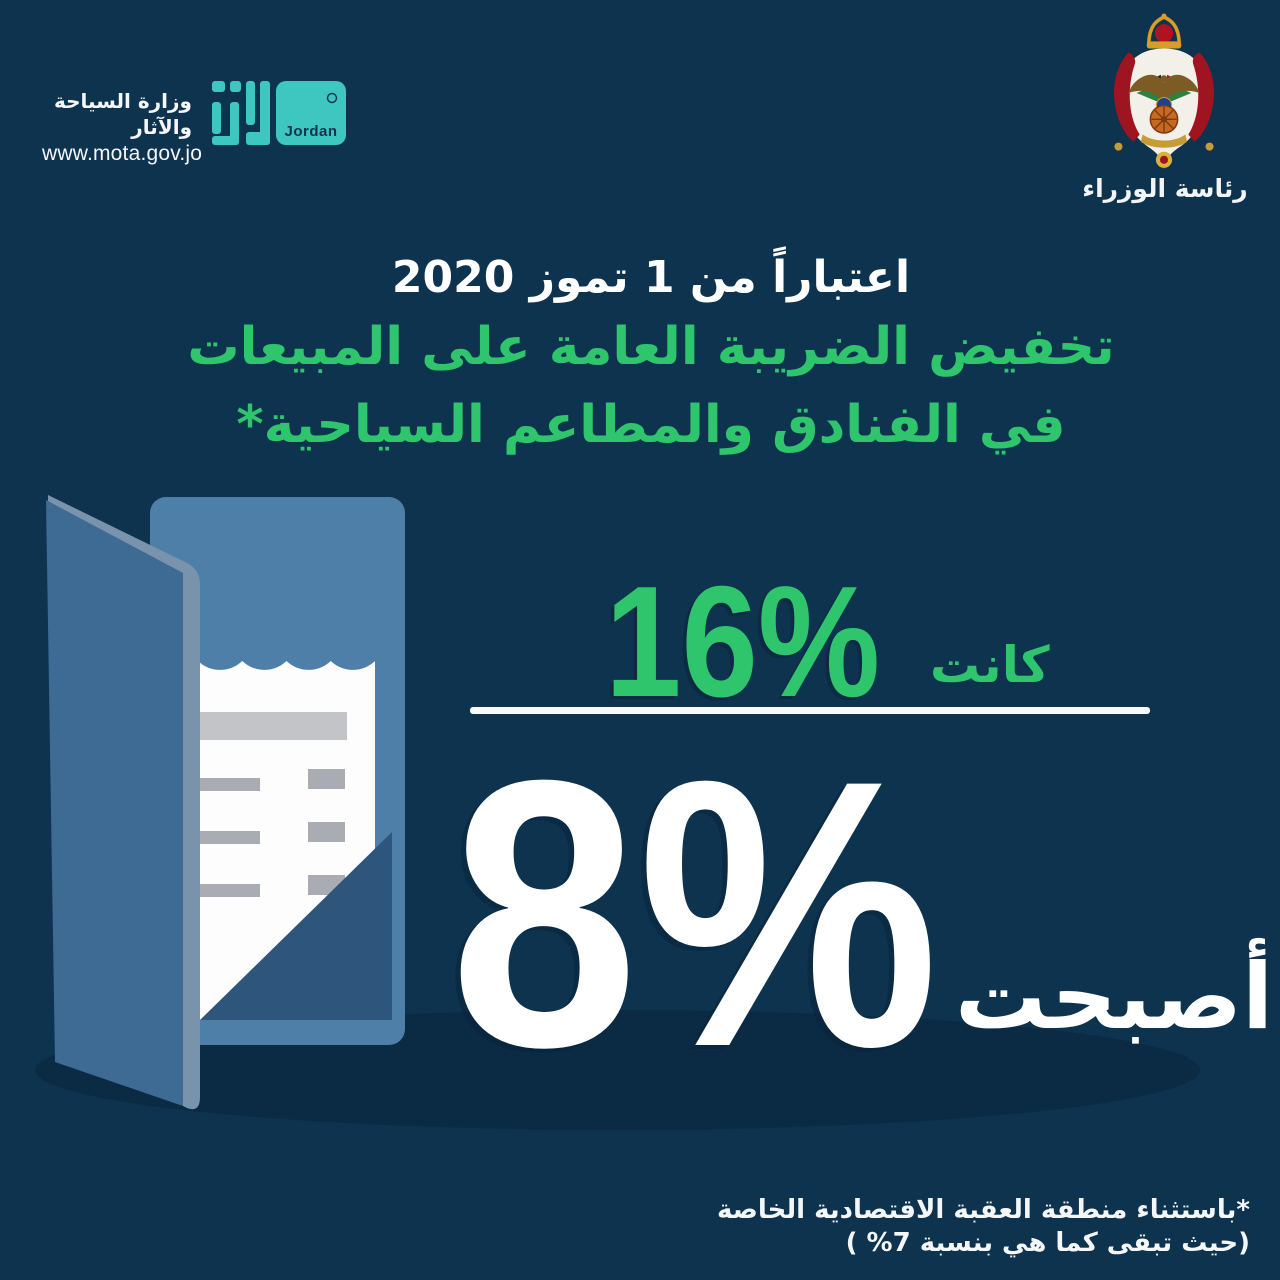  Describe the element at coordinates (990, 665) in the screenshot. I see `old-rate-label: كانت` at that location.